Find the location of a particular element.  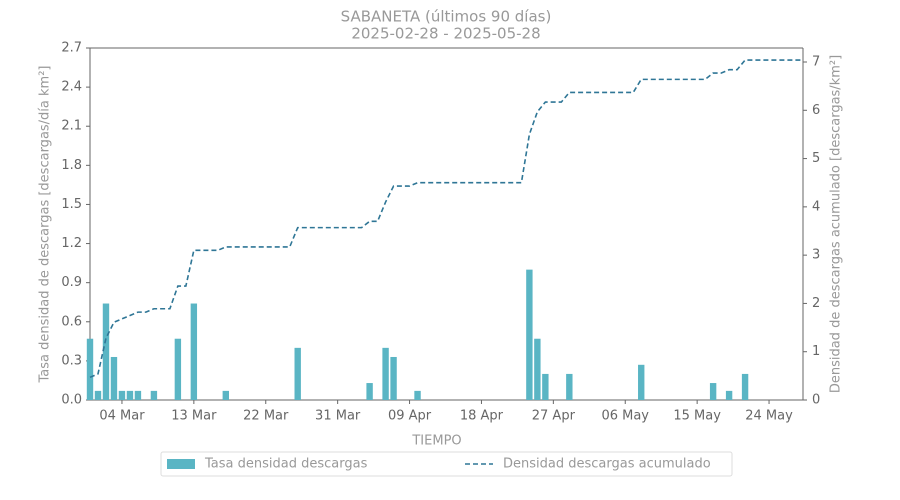

legend-swatch is located at coordinates (181, 464).